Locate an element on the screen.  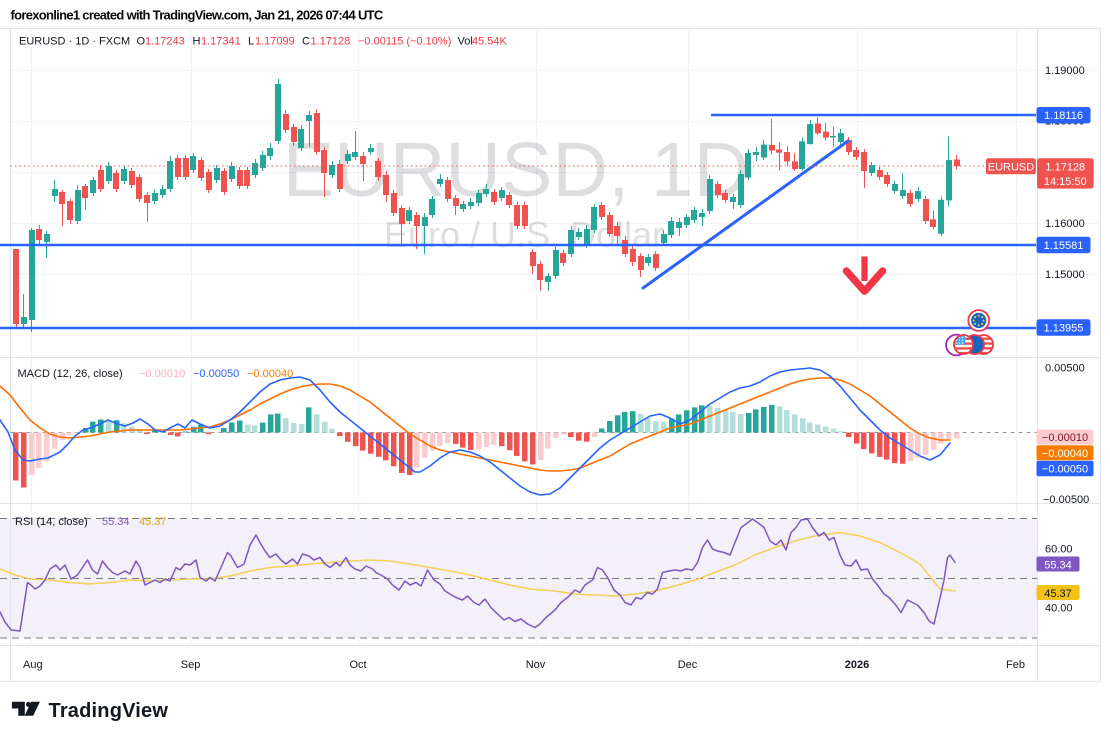
svg-text: 1.18116 is located at coordinates (1063, 116).